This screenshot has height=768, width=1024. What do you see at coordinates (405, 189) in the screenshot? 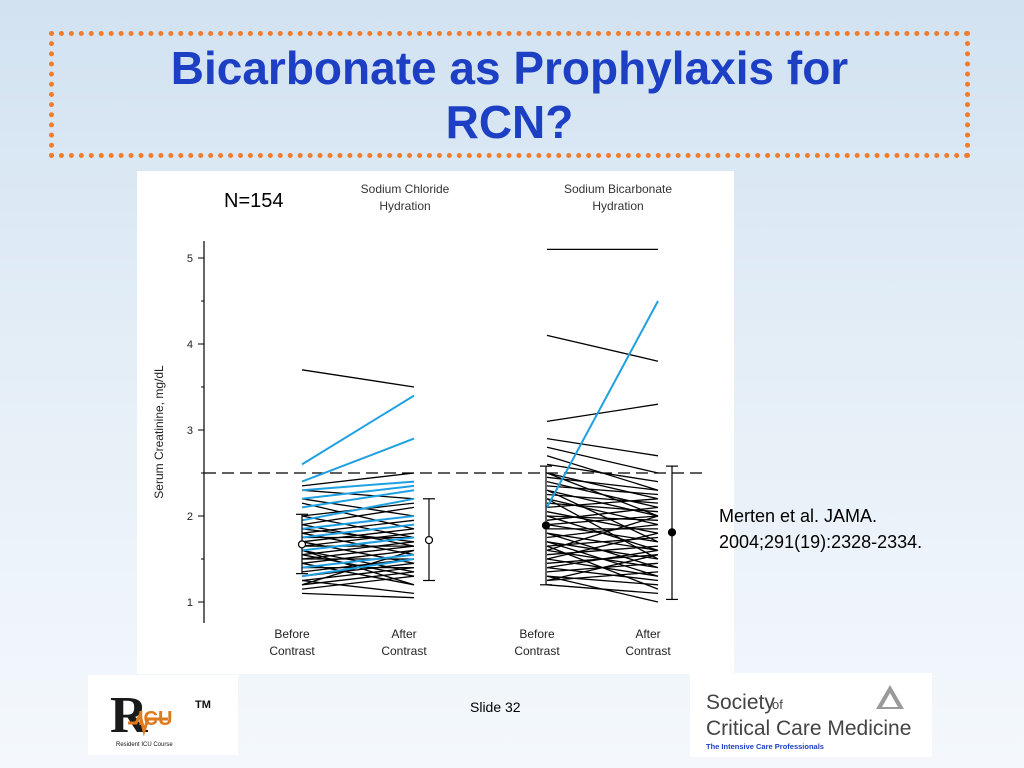
I see `panel-title-line1: Sodium Chloride` at bounding box center [405, 189].